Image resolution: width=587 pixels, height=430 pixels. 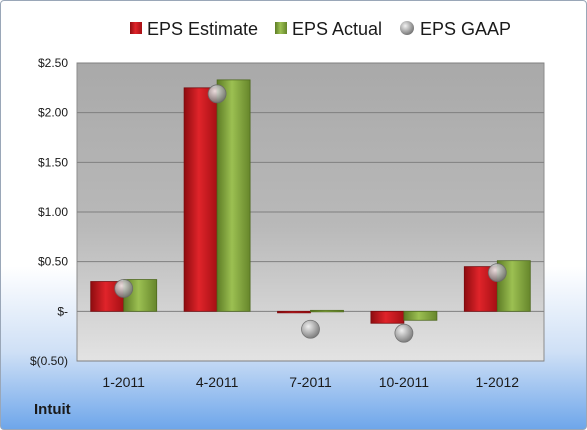 What do you see at coordinates (498, 382) in the screenshot?
I see `x-category-label: 1-2012` at bounding box center [498, 382].